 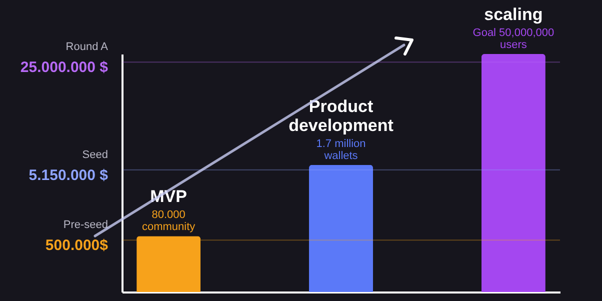 What do you see at coordinates (341, 150) in the screenshot?
I see `annotation: 1.7 million wallets` at bounding box center [341, 150].